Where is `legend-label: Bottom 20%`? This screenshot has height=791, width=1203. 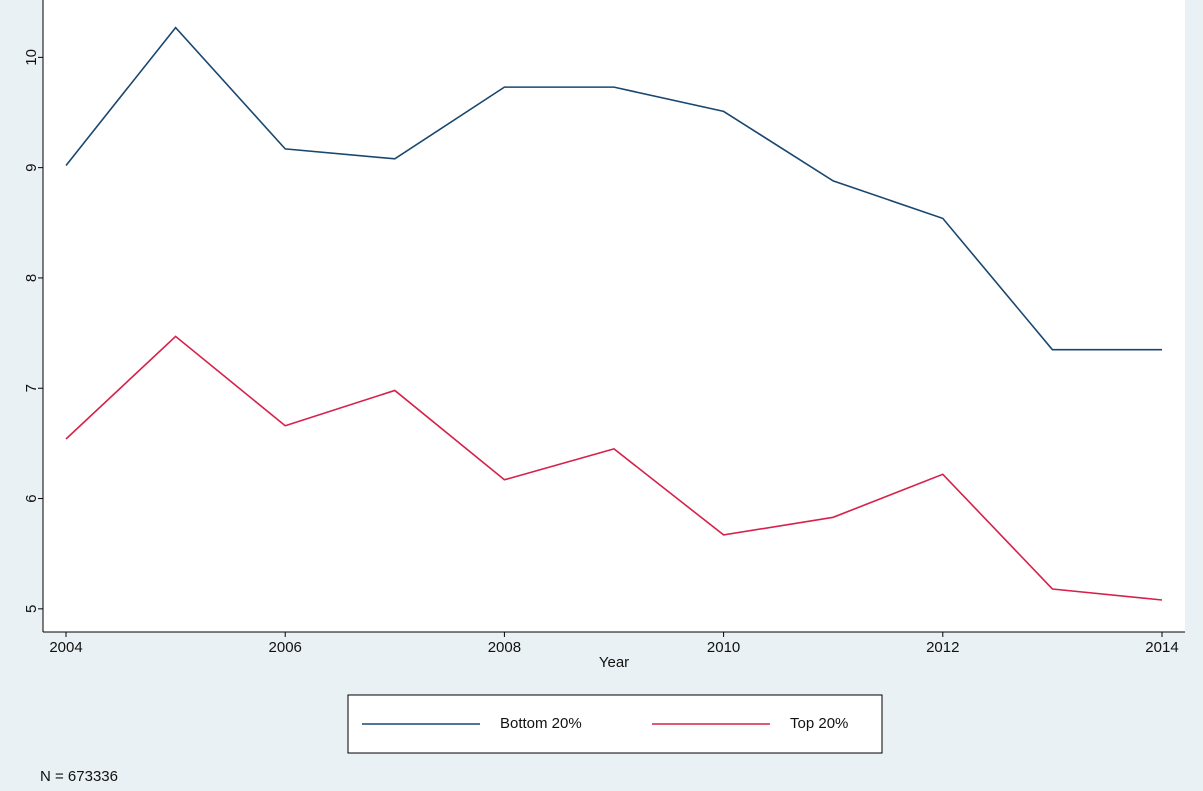
legend-label: Bottom 20% is located at coordinates (541, 723).